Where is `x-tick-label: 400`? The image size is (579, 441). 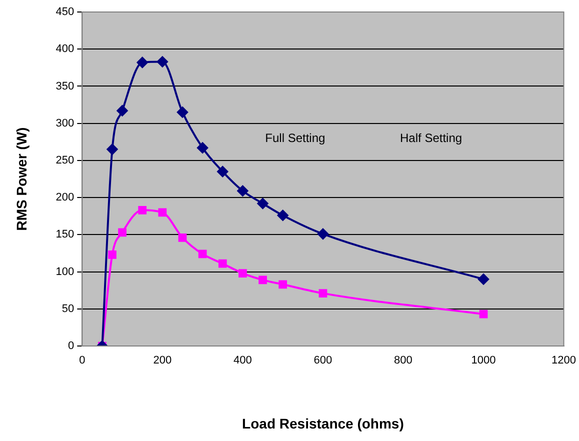
x-tick-label: 400 is located at coordinates (243, 360).